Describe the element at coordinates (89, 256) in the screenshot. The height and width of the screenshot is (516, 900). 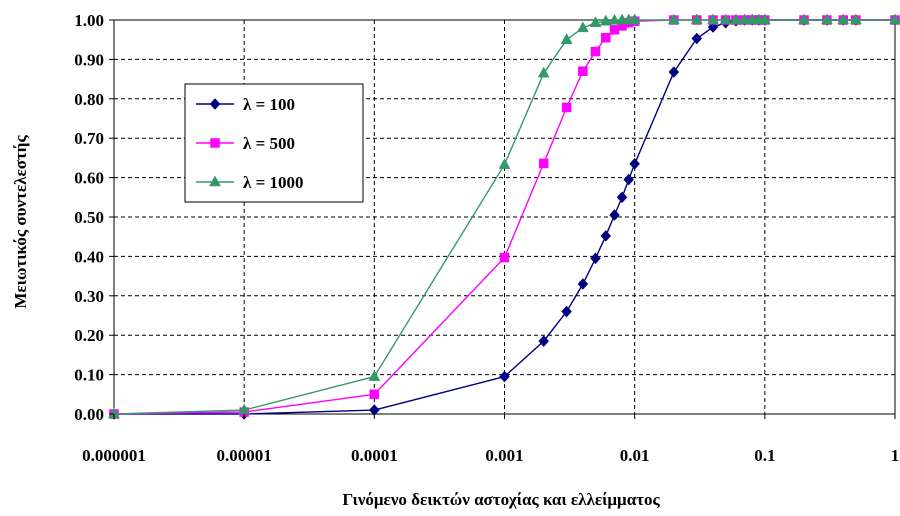
I see `y-tick-label: 0.40` at that location.